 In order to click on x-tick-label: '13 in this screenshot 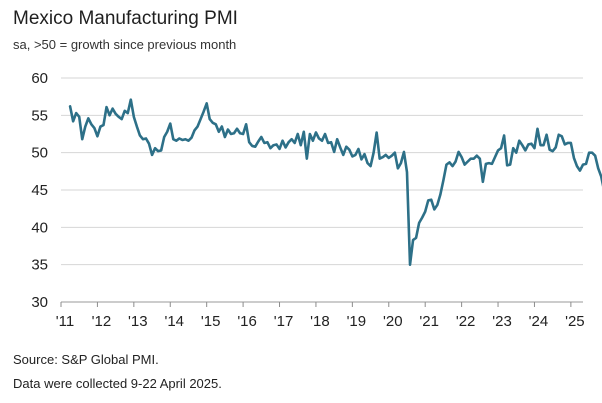, I will do `click(138, 321)`.